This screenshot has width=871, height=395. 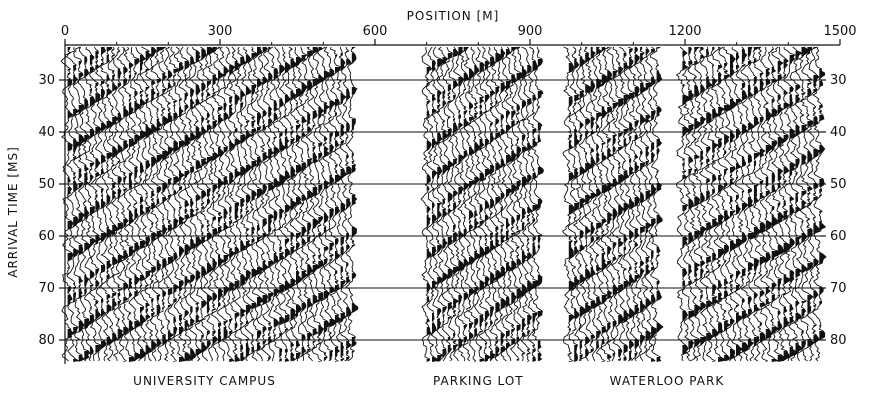 What do you see at coordinates (838, 236) in the screenshot?
I see `y-tick-label-right: 60` at bounding box center [838, 236].